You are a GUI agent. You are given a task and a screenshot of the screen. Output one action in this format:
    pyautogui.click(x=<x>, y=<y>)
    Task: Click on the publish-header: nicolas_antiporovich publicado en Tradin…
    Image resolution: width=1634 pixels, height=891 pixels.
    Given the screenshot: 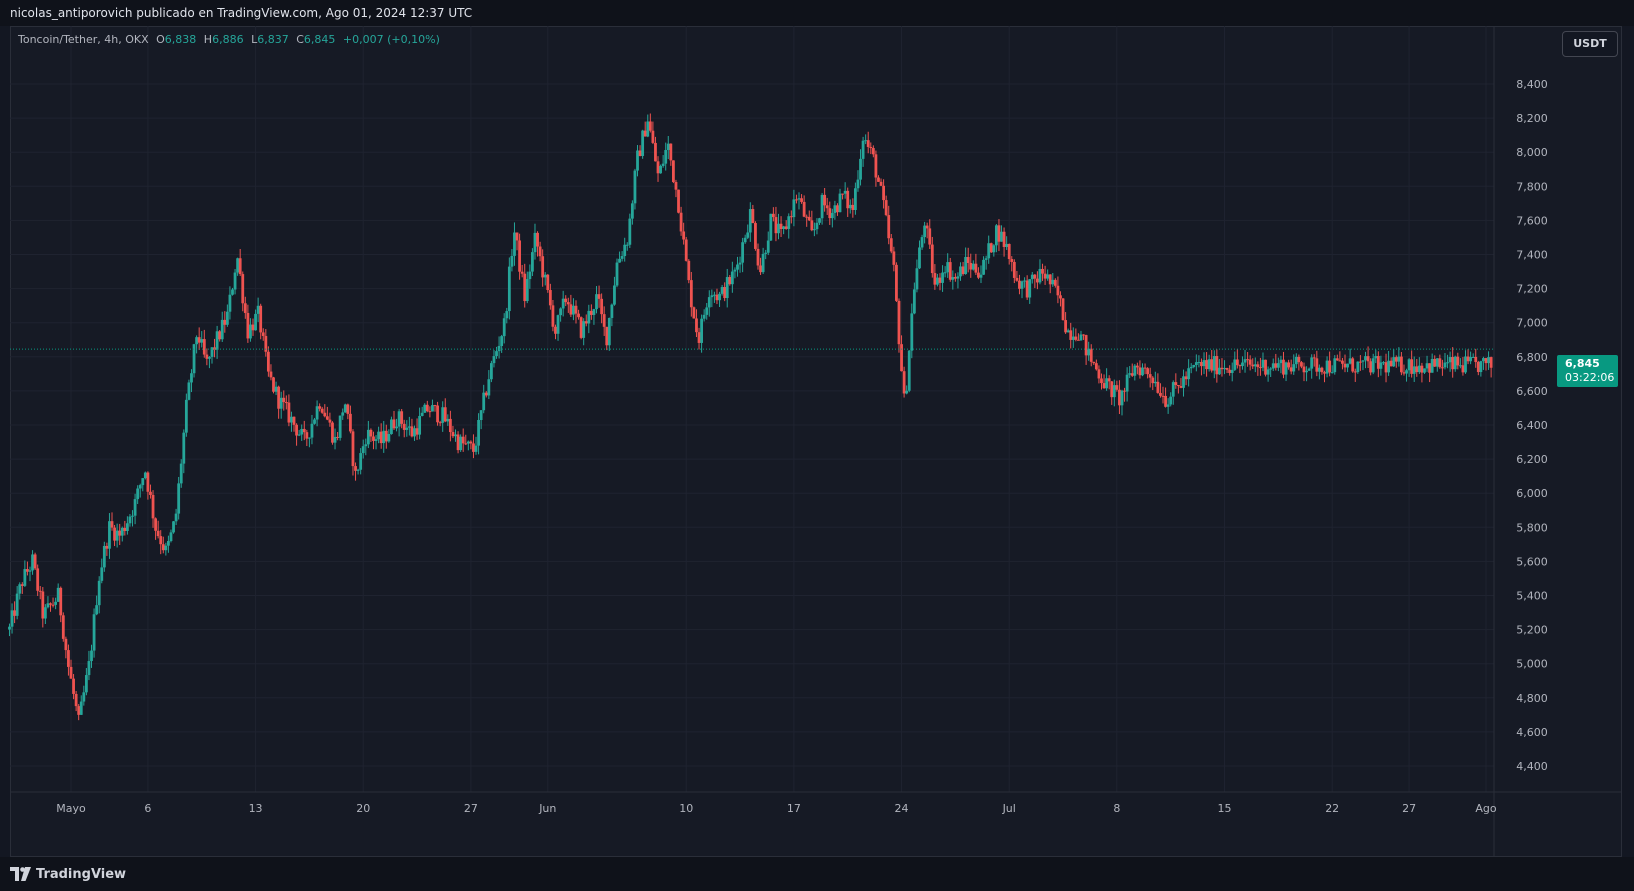 What is the action you would take?
    pyautogui.click(x=817, y=13)
    